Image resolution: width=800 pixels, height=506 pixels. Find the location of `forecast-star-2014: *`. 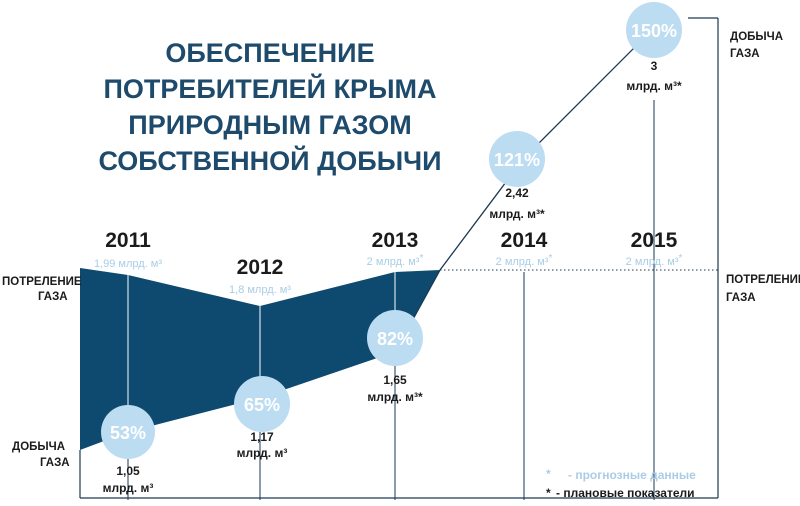

forecast-star-2014: * is located at coordinates (550, 258).